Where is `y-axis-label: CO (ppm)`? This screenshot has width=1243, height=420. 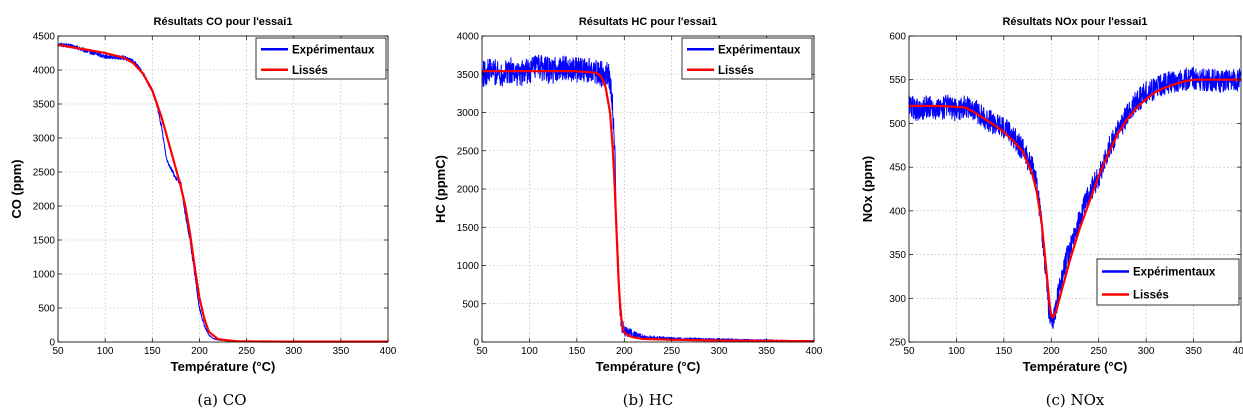 y-axis-label: CO (ppm) is located at coordinates (16, 188).